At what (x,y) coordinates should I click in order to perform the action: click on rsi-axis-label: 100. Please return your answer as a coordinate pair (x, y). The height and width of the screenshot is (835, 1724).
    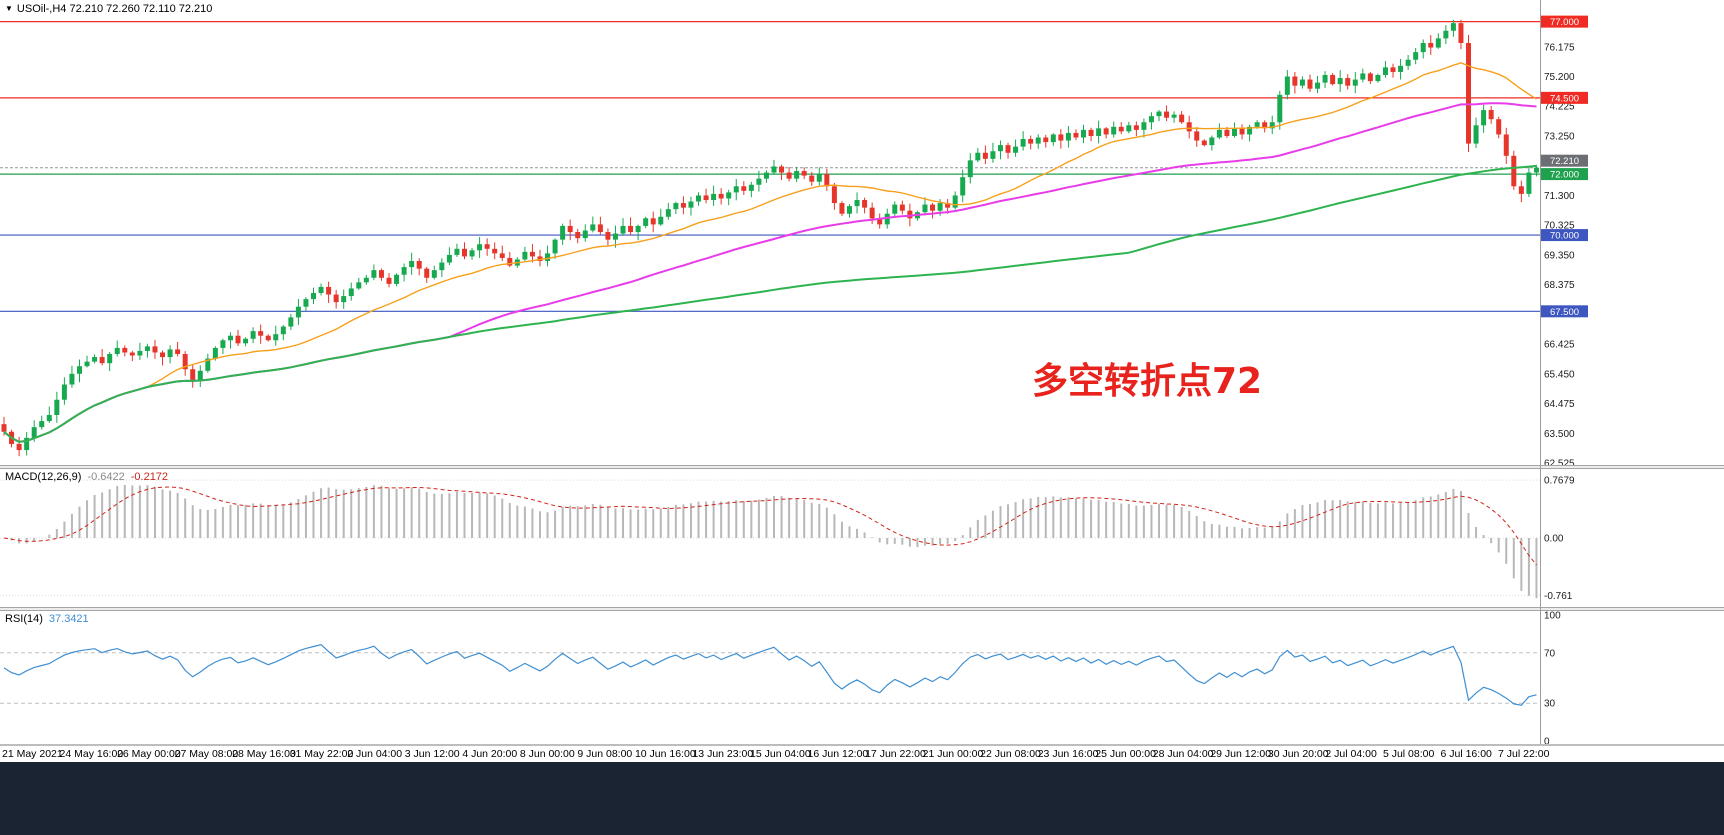
    Looking at the image, I should click on (1552, 616).